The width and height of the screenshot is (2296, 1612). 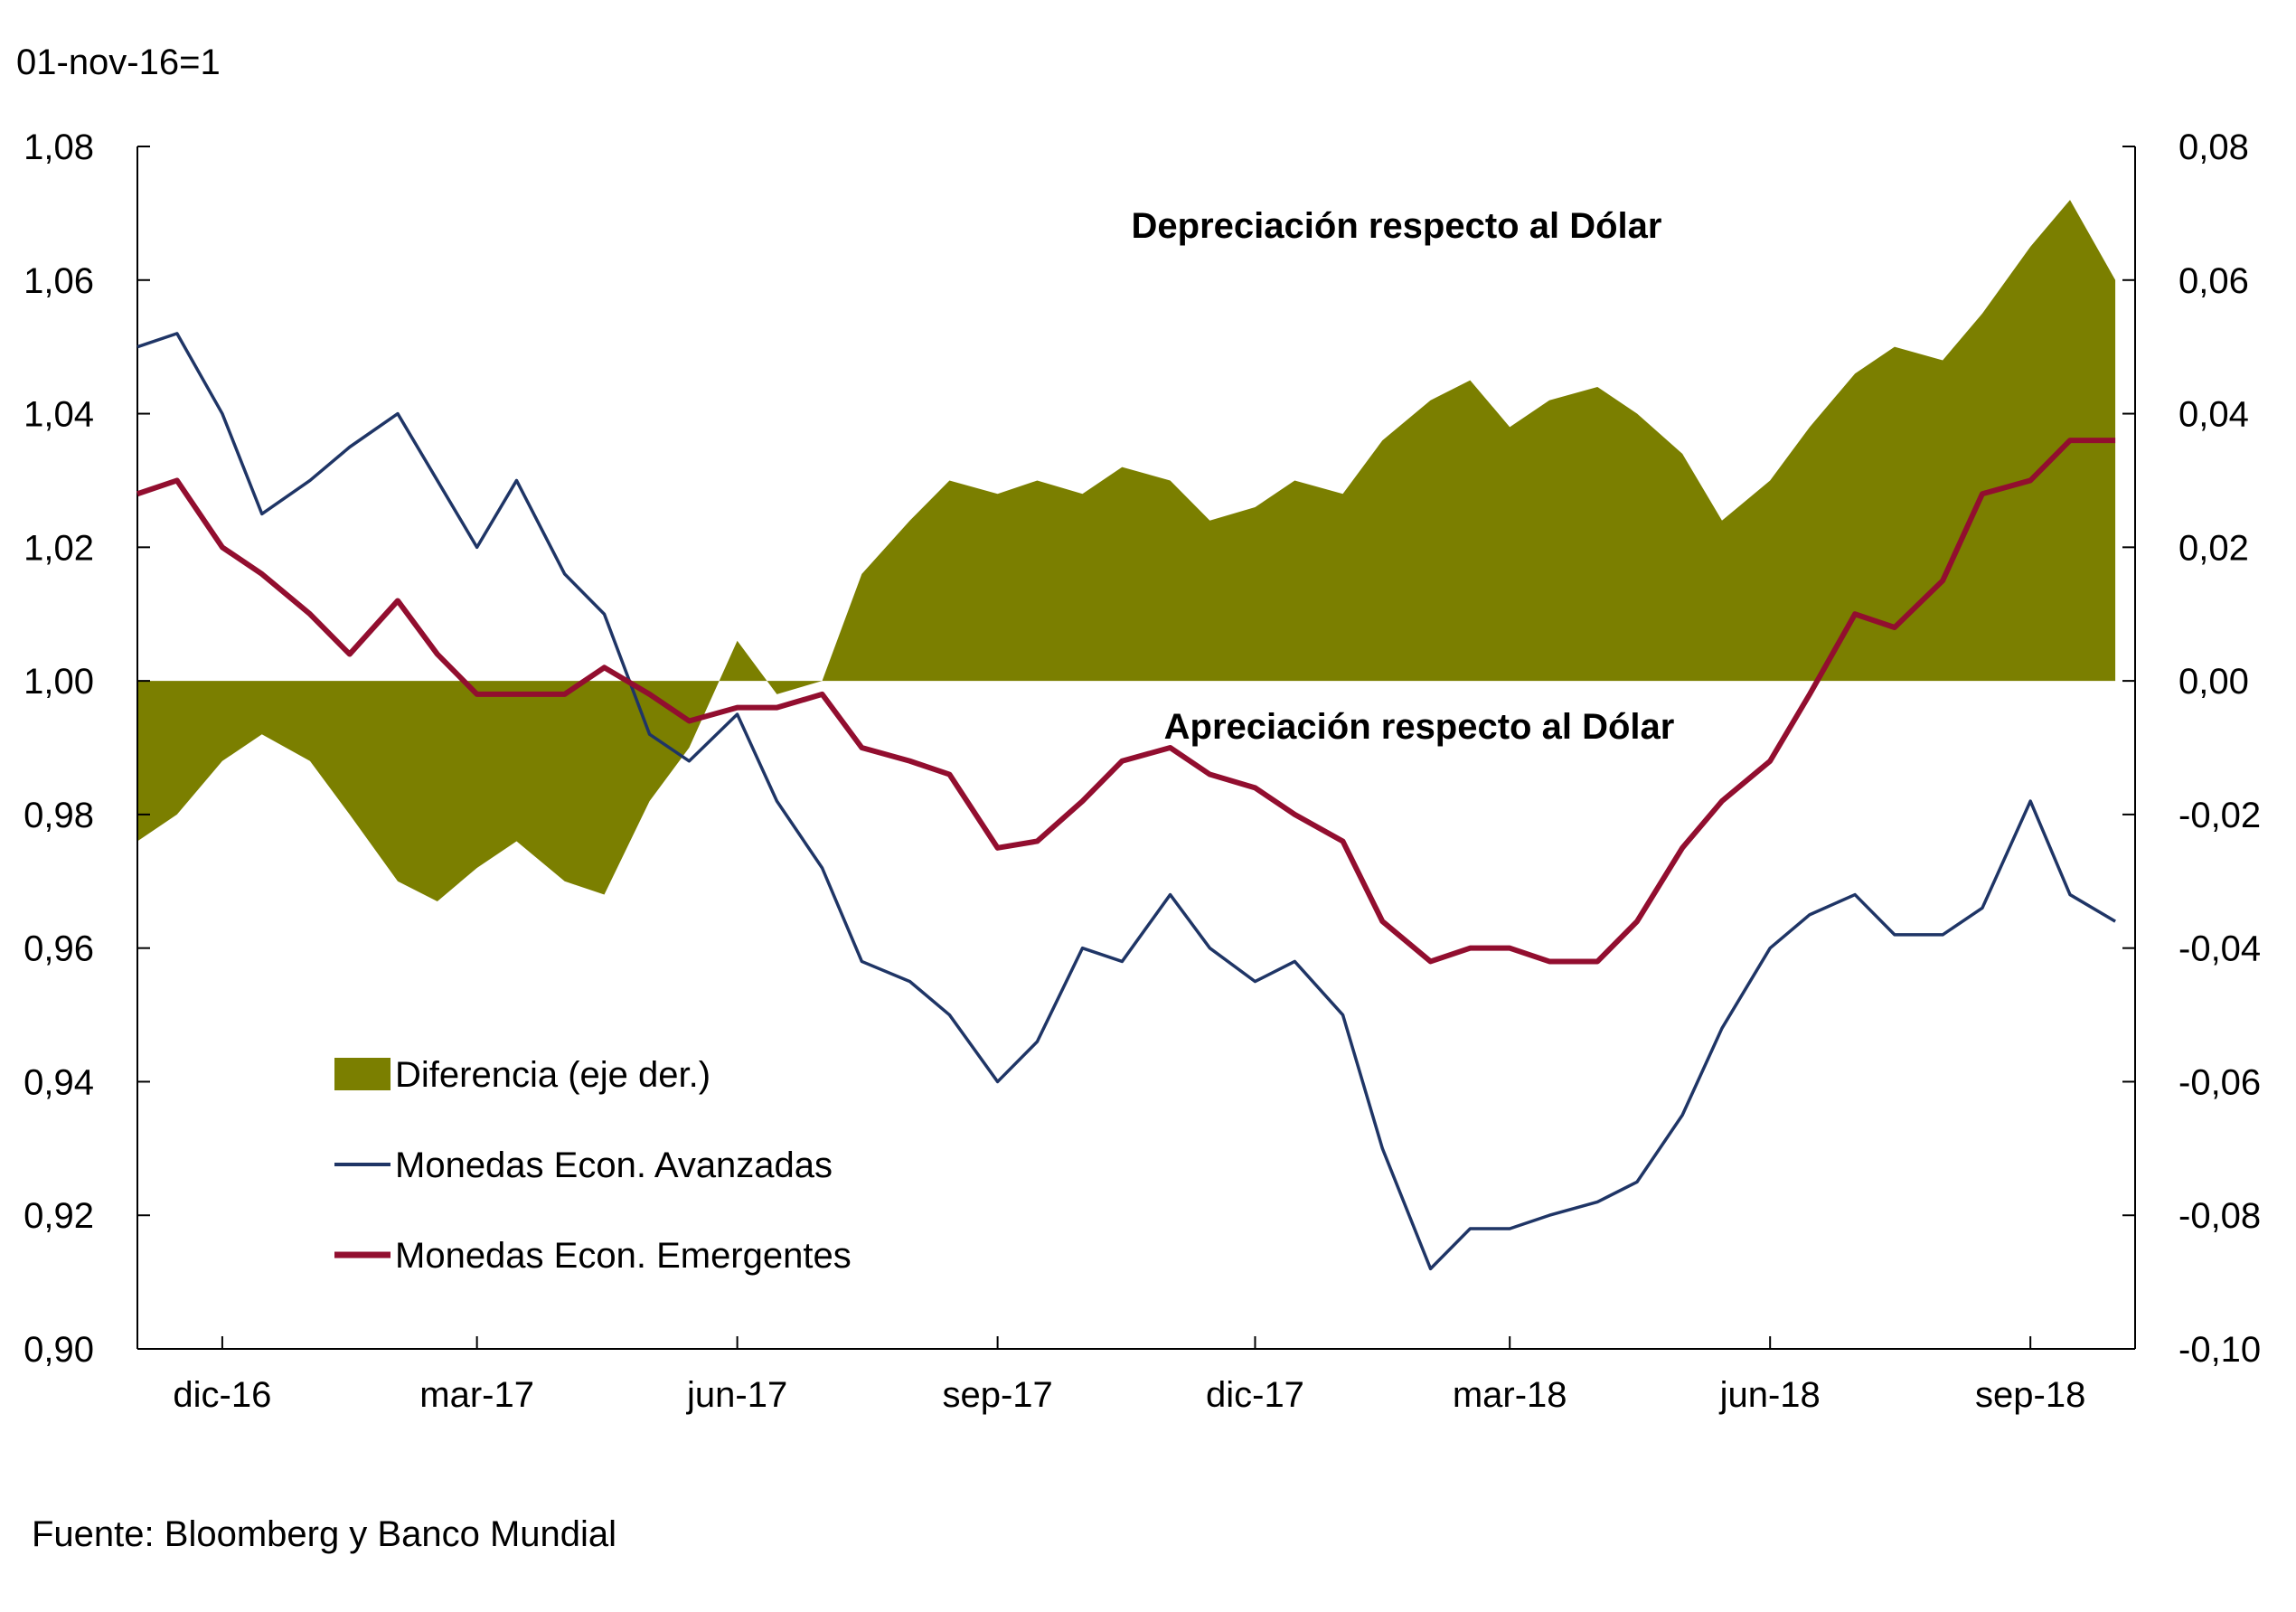 I want to click on left-tick-label: 0,96, so click(x=59, y=949).